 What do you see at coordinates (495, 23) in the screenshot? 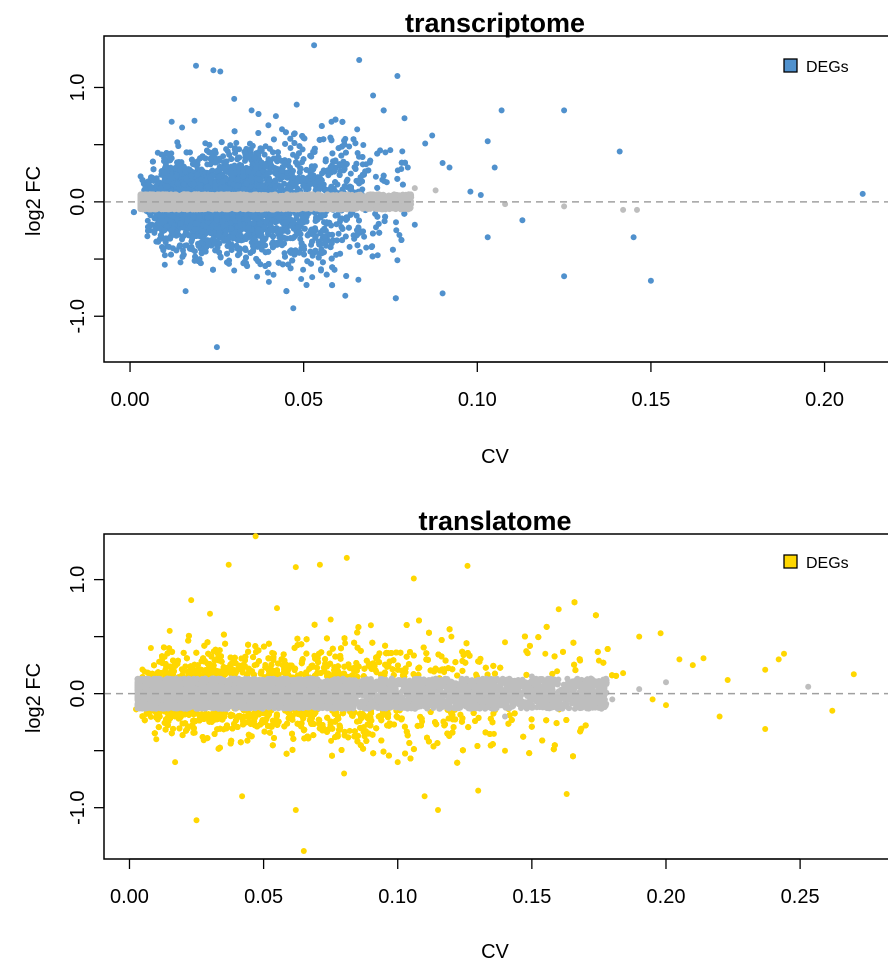
I see `chart-title: transcriptome` at bounding box center [495, 23].